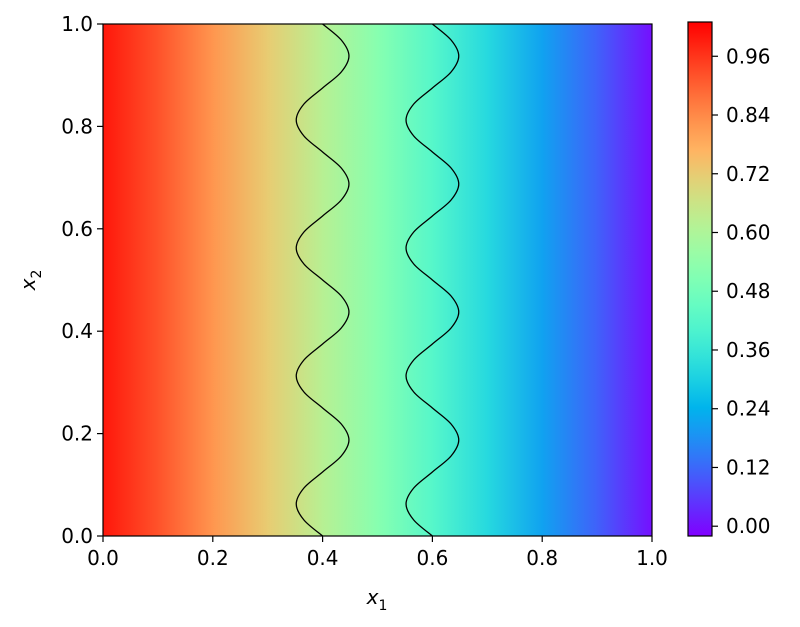 The image size is (800, 627). Describe the element at coordinates (432, 558) in the screenshot. I see `x-tick-label: 0.6` at that location.